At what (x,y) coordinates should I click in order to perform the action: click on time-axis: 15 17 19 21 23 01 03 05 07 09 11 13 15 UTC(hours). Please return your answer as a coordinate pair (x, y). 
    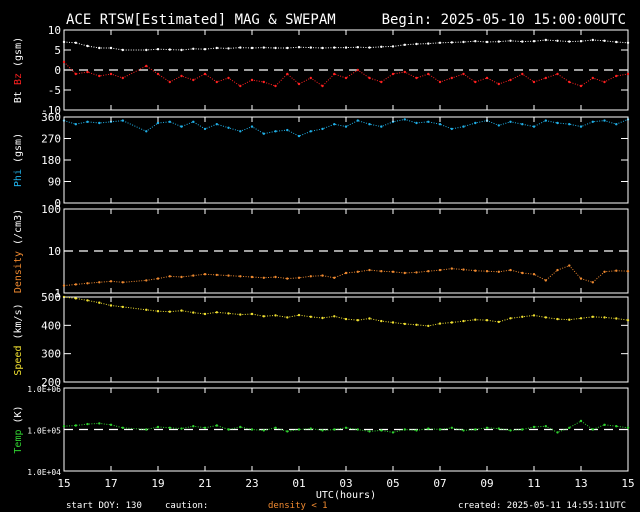
    Looking at the image, I should click on (345, 489).